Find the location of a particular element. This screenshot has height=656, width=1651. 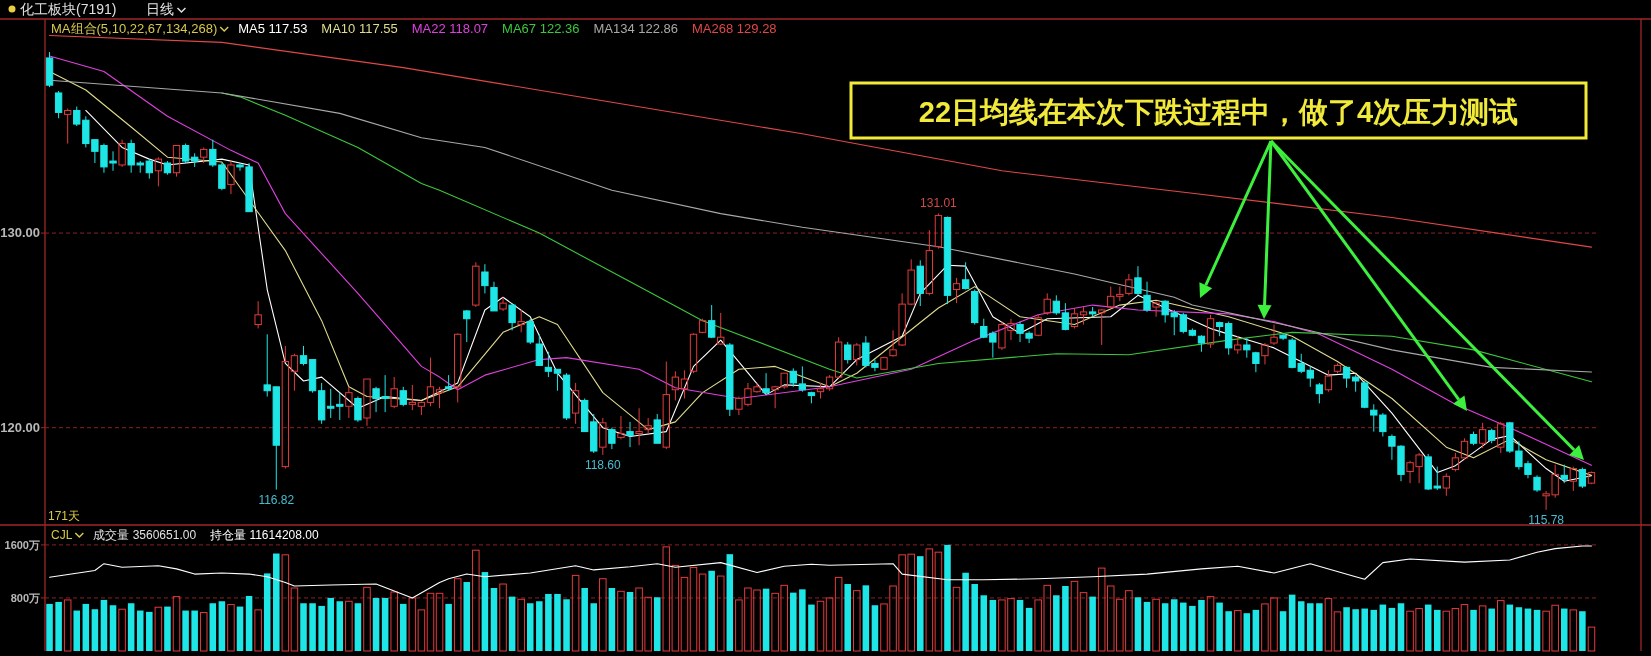

y-tick-label: 1600万 is located at coordinates (22, 544).